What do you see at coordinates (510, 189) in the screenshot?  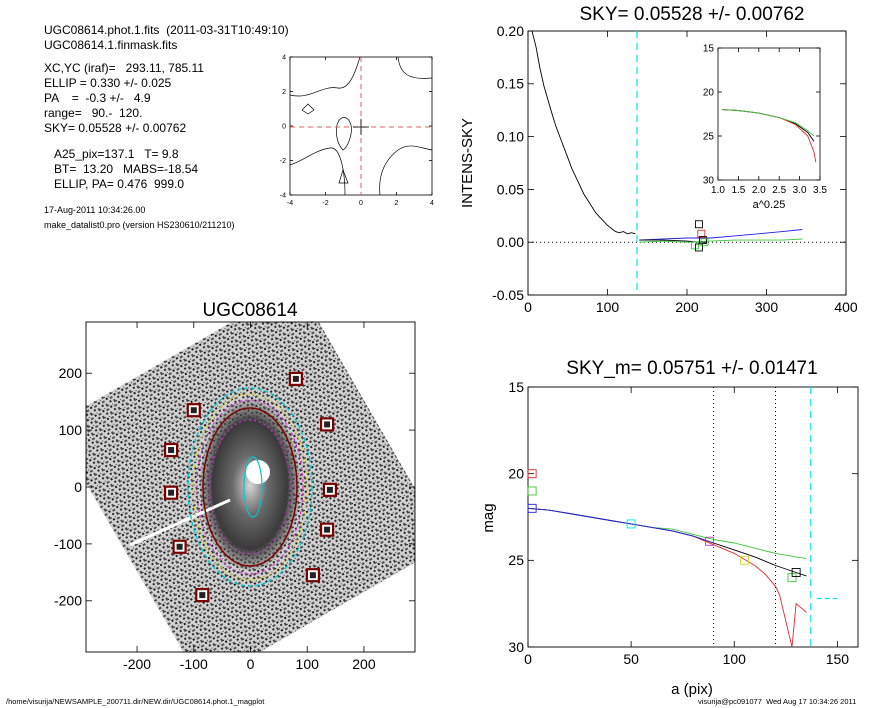 I see `y-tick-label: 0.05` at bounding box center [510, 189].